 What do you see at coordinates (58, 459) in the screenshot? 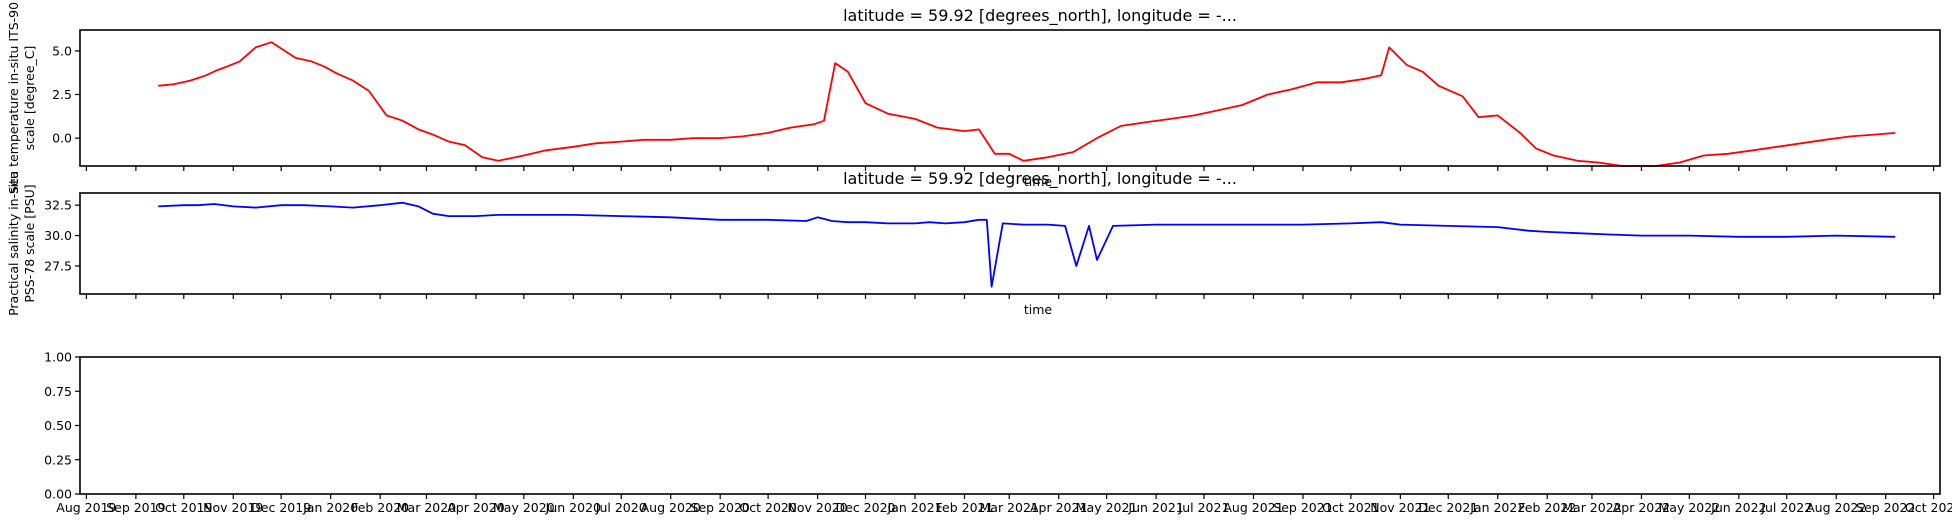
I see `y-tick-label: 0.25` at bounding box center [58, 459].